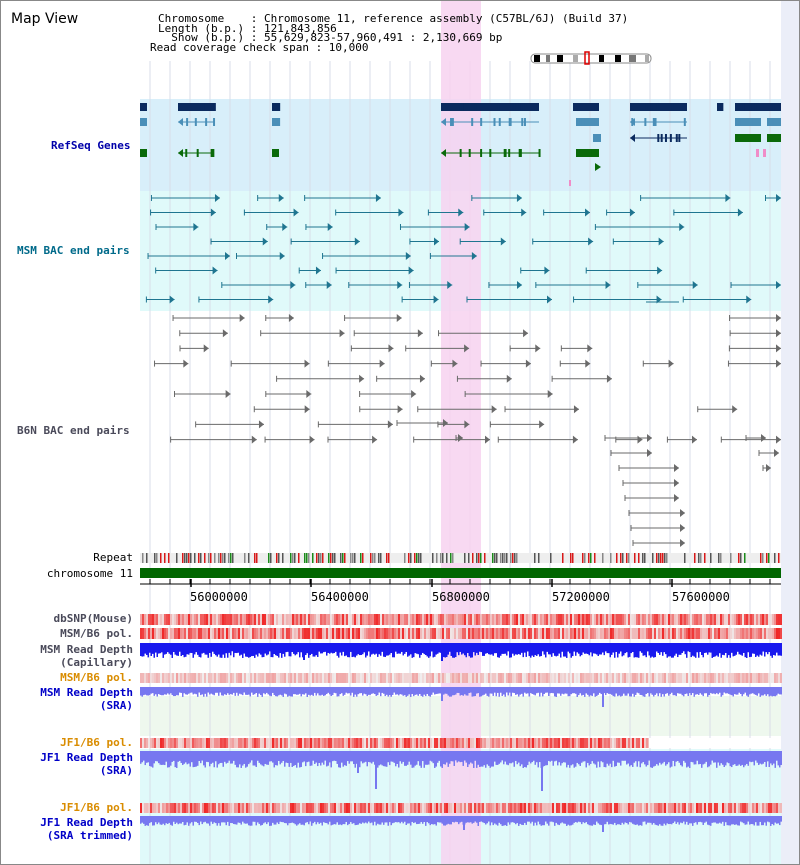 The image size is (800, 865). What do you see at coordinates (96, 742) in the screenshot?
I see `track-label-jf1-b6-pol: JF1/B6 pol.` at bounding box center [96, 742].